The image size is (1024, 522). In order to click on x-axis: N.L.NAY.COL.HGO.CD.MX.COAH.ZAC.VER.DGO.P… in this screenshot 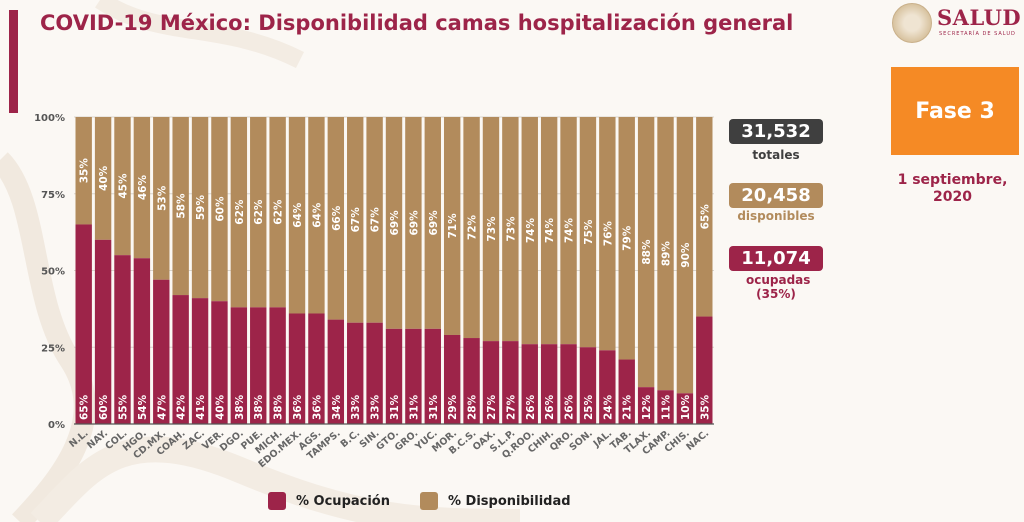, I will do `click(390, 446)`.